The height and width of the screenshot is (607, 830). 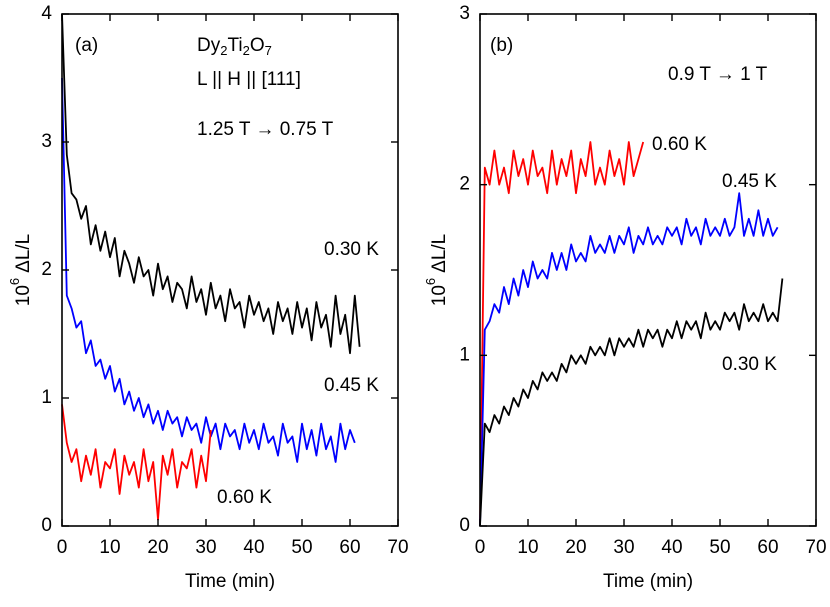 What do you see at coordinates (209, 45) in the screenshot?
I see `element: Dy` at bounding box center [209, 45].